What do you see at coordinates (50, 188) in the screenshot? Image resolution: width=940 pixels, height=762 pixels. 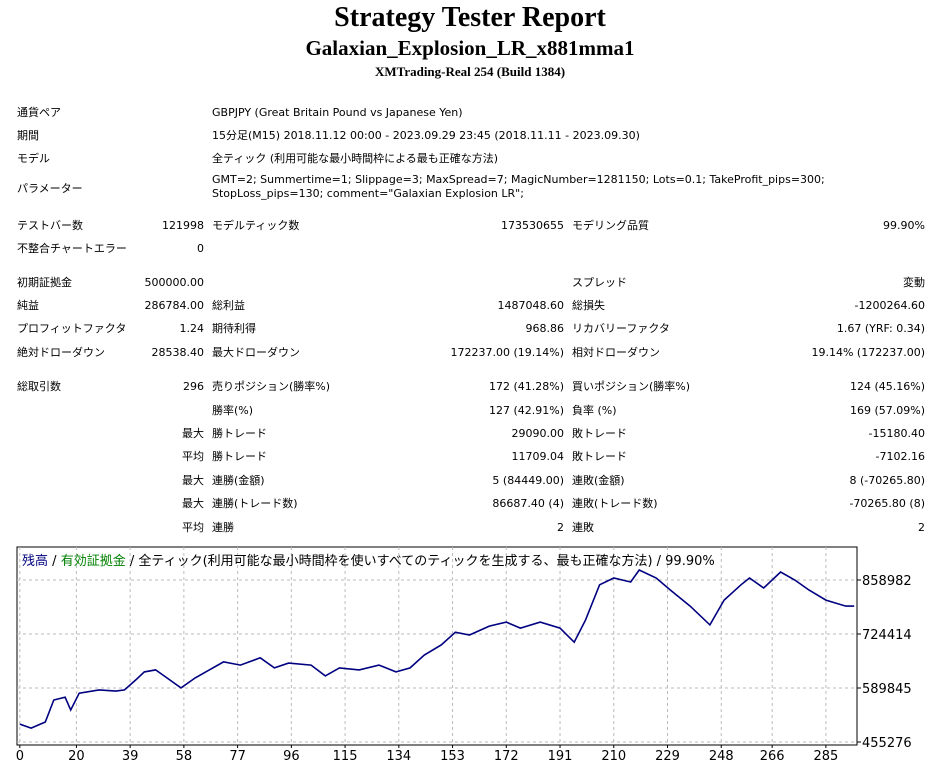 I see `row-label: パラメーター` at bounding box center [50, 188].